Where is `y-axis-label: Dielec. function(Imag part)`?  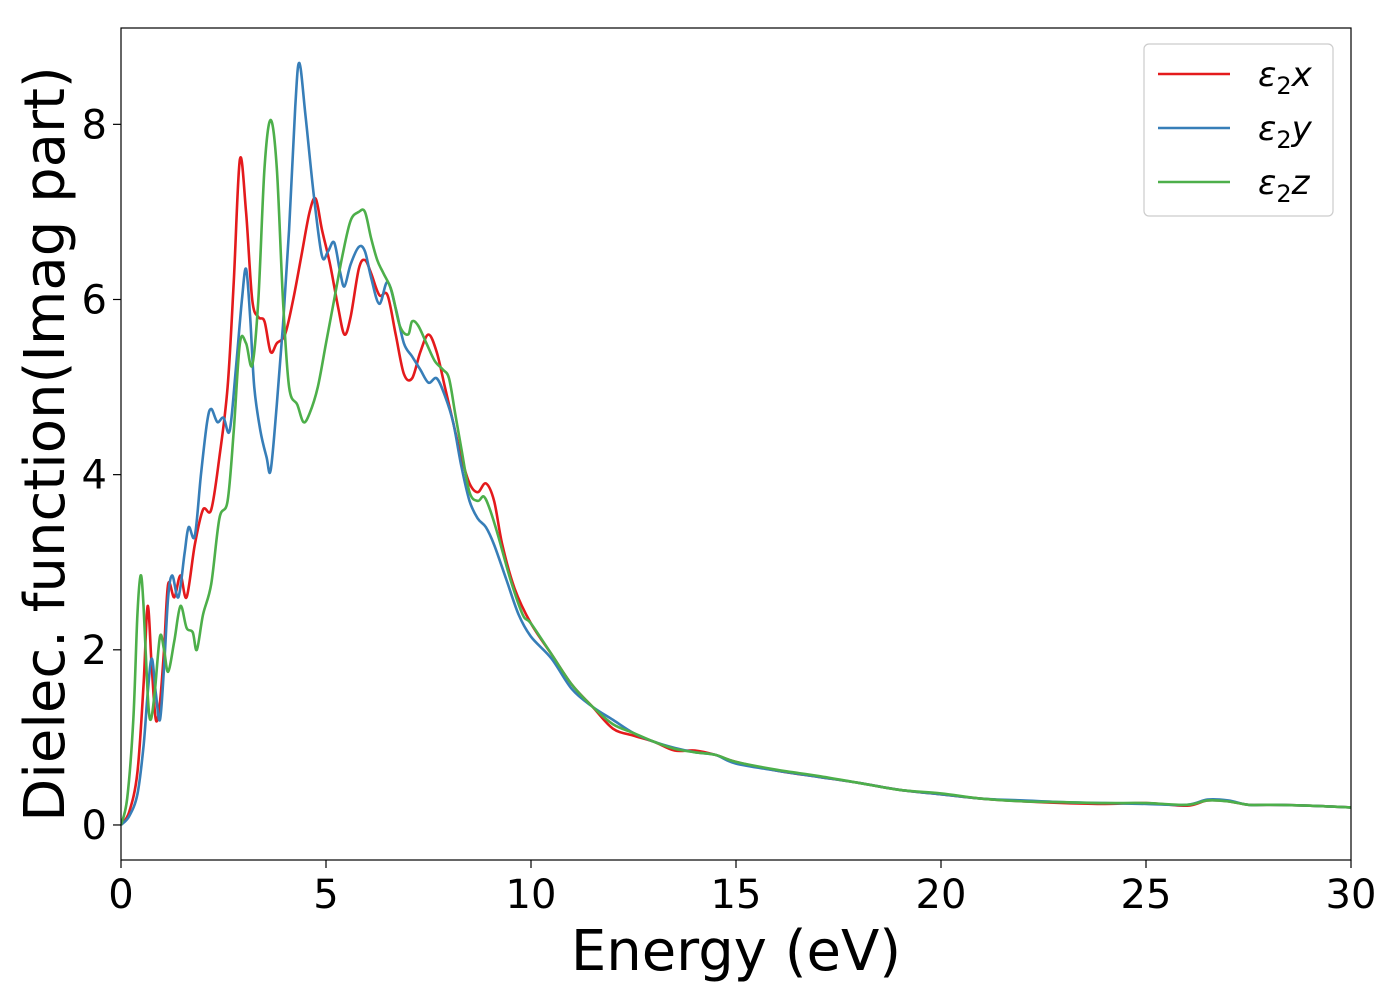 y-axis-label: Dielec. function(Imag part) is located at coordinates (45, 444).